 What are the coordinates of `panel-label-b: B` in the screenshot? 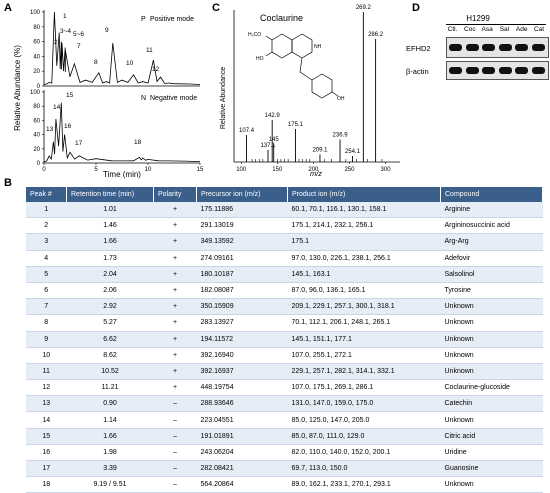 It's located at (8, 183).